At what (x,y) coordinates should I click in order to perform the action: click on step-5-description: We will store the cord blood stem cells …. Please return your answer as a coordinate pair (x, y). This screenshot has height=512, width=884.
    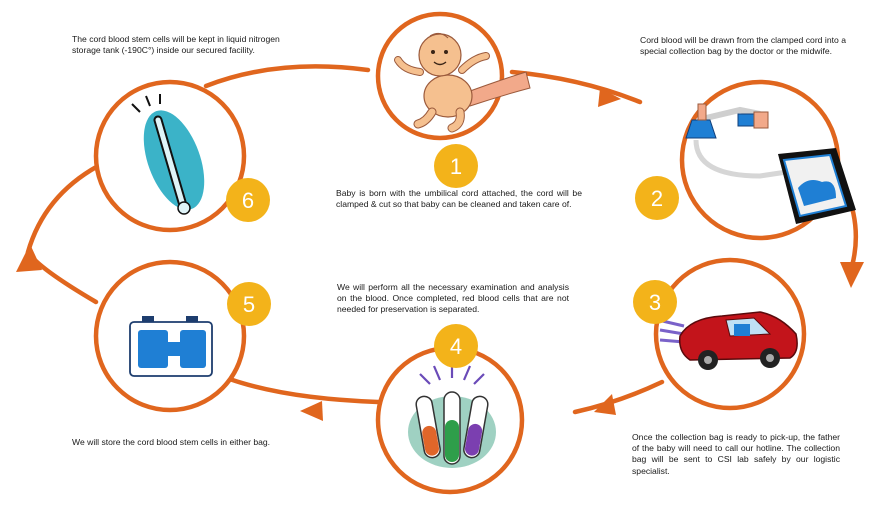
    Looking at the image, I should click on (177, 442).